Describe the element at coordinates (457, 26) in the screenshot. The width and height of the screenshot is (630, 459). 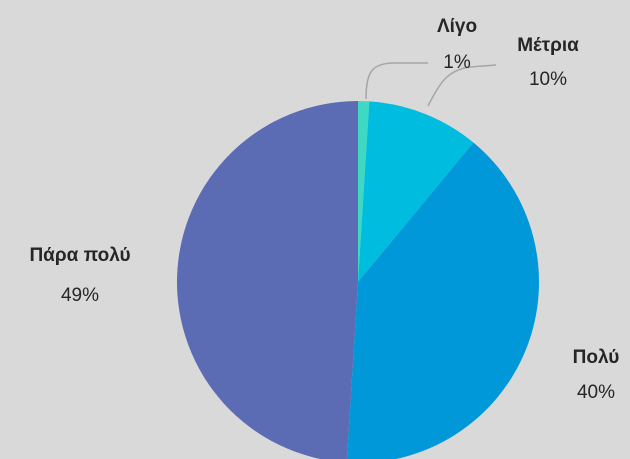
I see `slice-label: Λίγο` at that location.